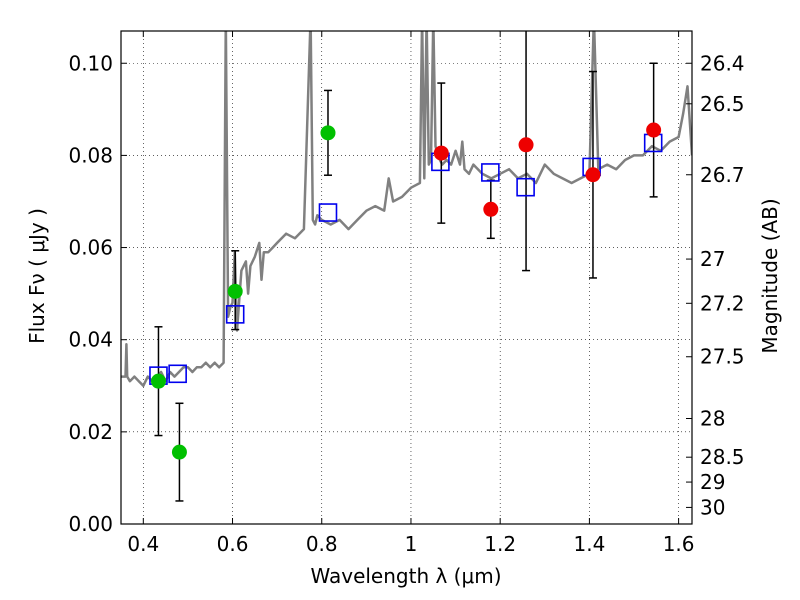 The height and width of the screenshot is (600, 800). Describe the element at coordinates (90, 340) in the screenshot. I see `y-tick-label: 0.04` at that location.